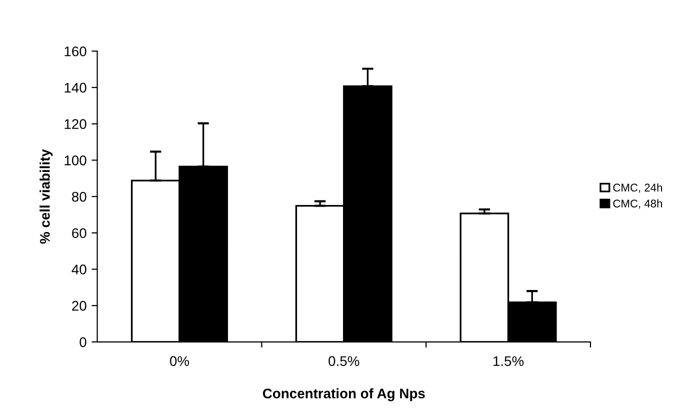 Image resolution: width=685 pixels, height=409 pixels. Describe the element at coordinates (637, 204) in the screenshot. I see `legend-label: CMC, 48h` at that location.